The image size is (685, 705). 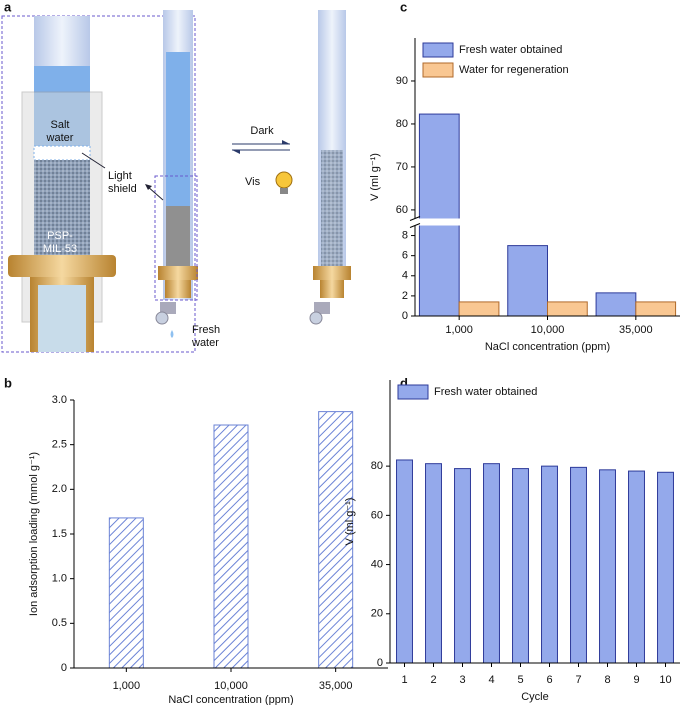 I want to click on x-tick-label: 9, so click(x=636, y=680).